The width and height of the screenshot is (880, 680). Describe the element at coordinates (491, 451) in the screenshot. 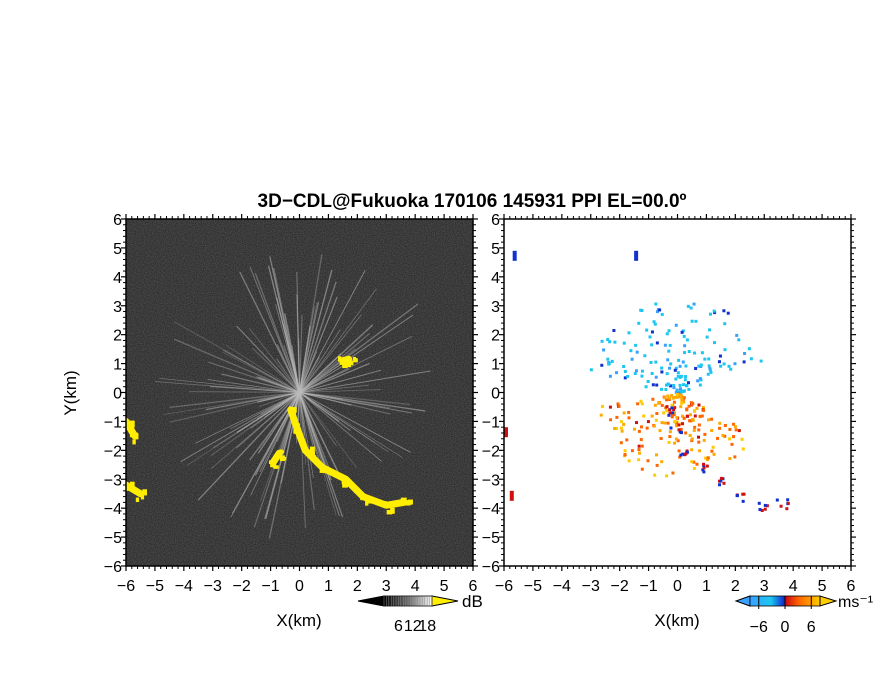

I see `y-tick-label: −2` at that location.